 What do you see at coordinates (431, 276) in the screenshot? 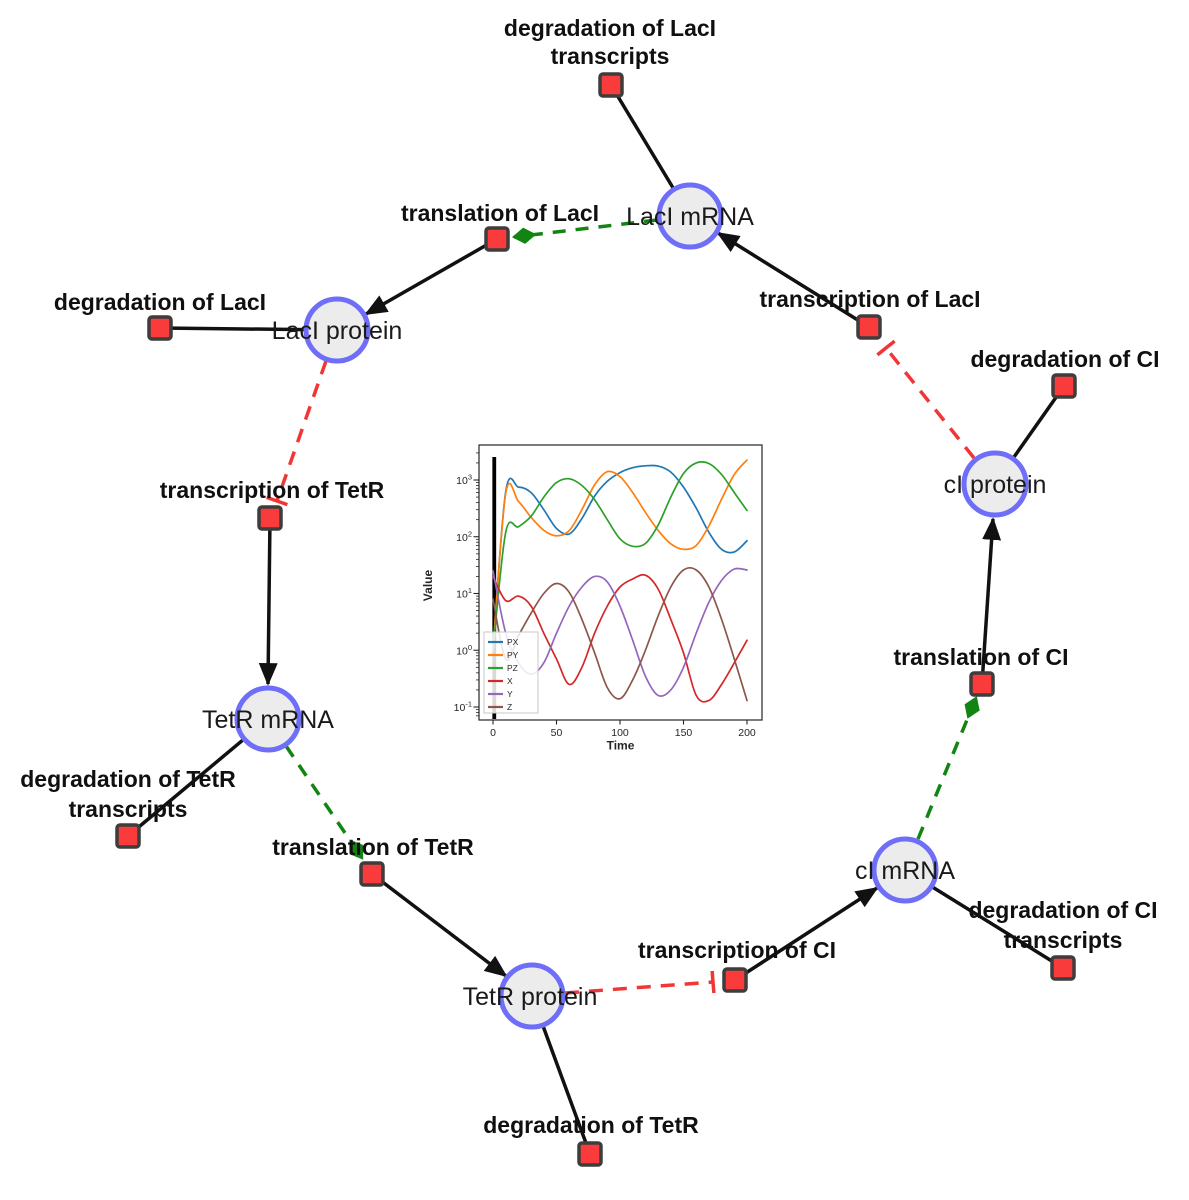
I see `edge-translation-lacI-to-protein` at bounding box center [431, 276].